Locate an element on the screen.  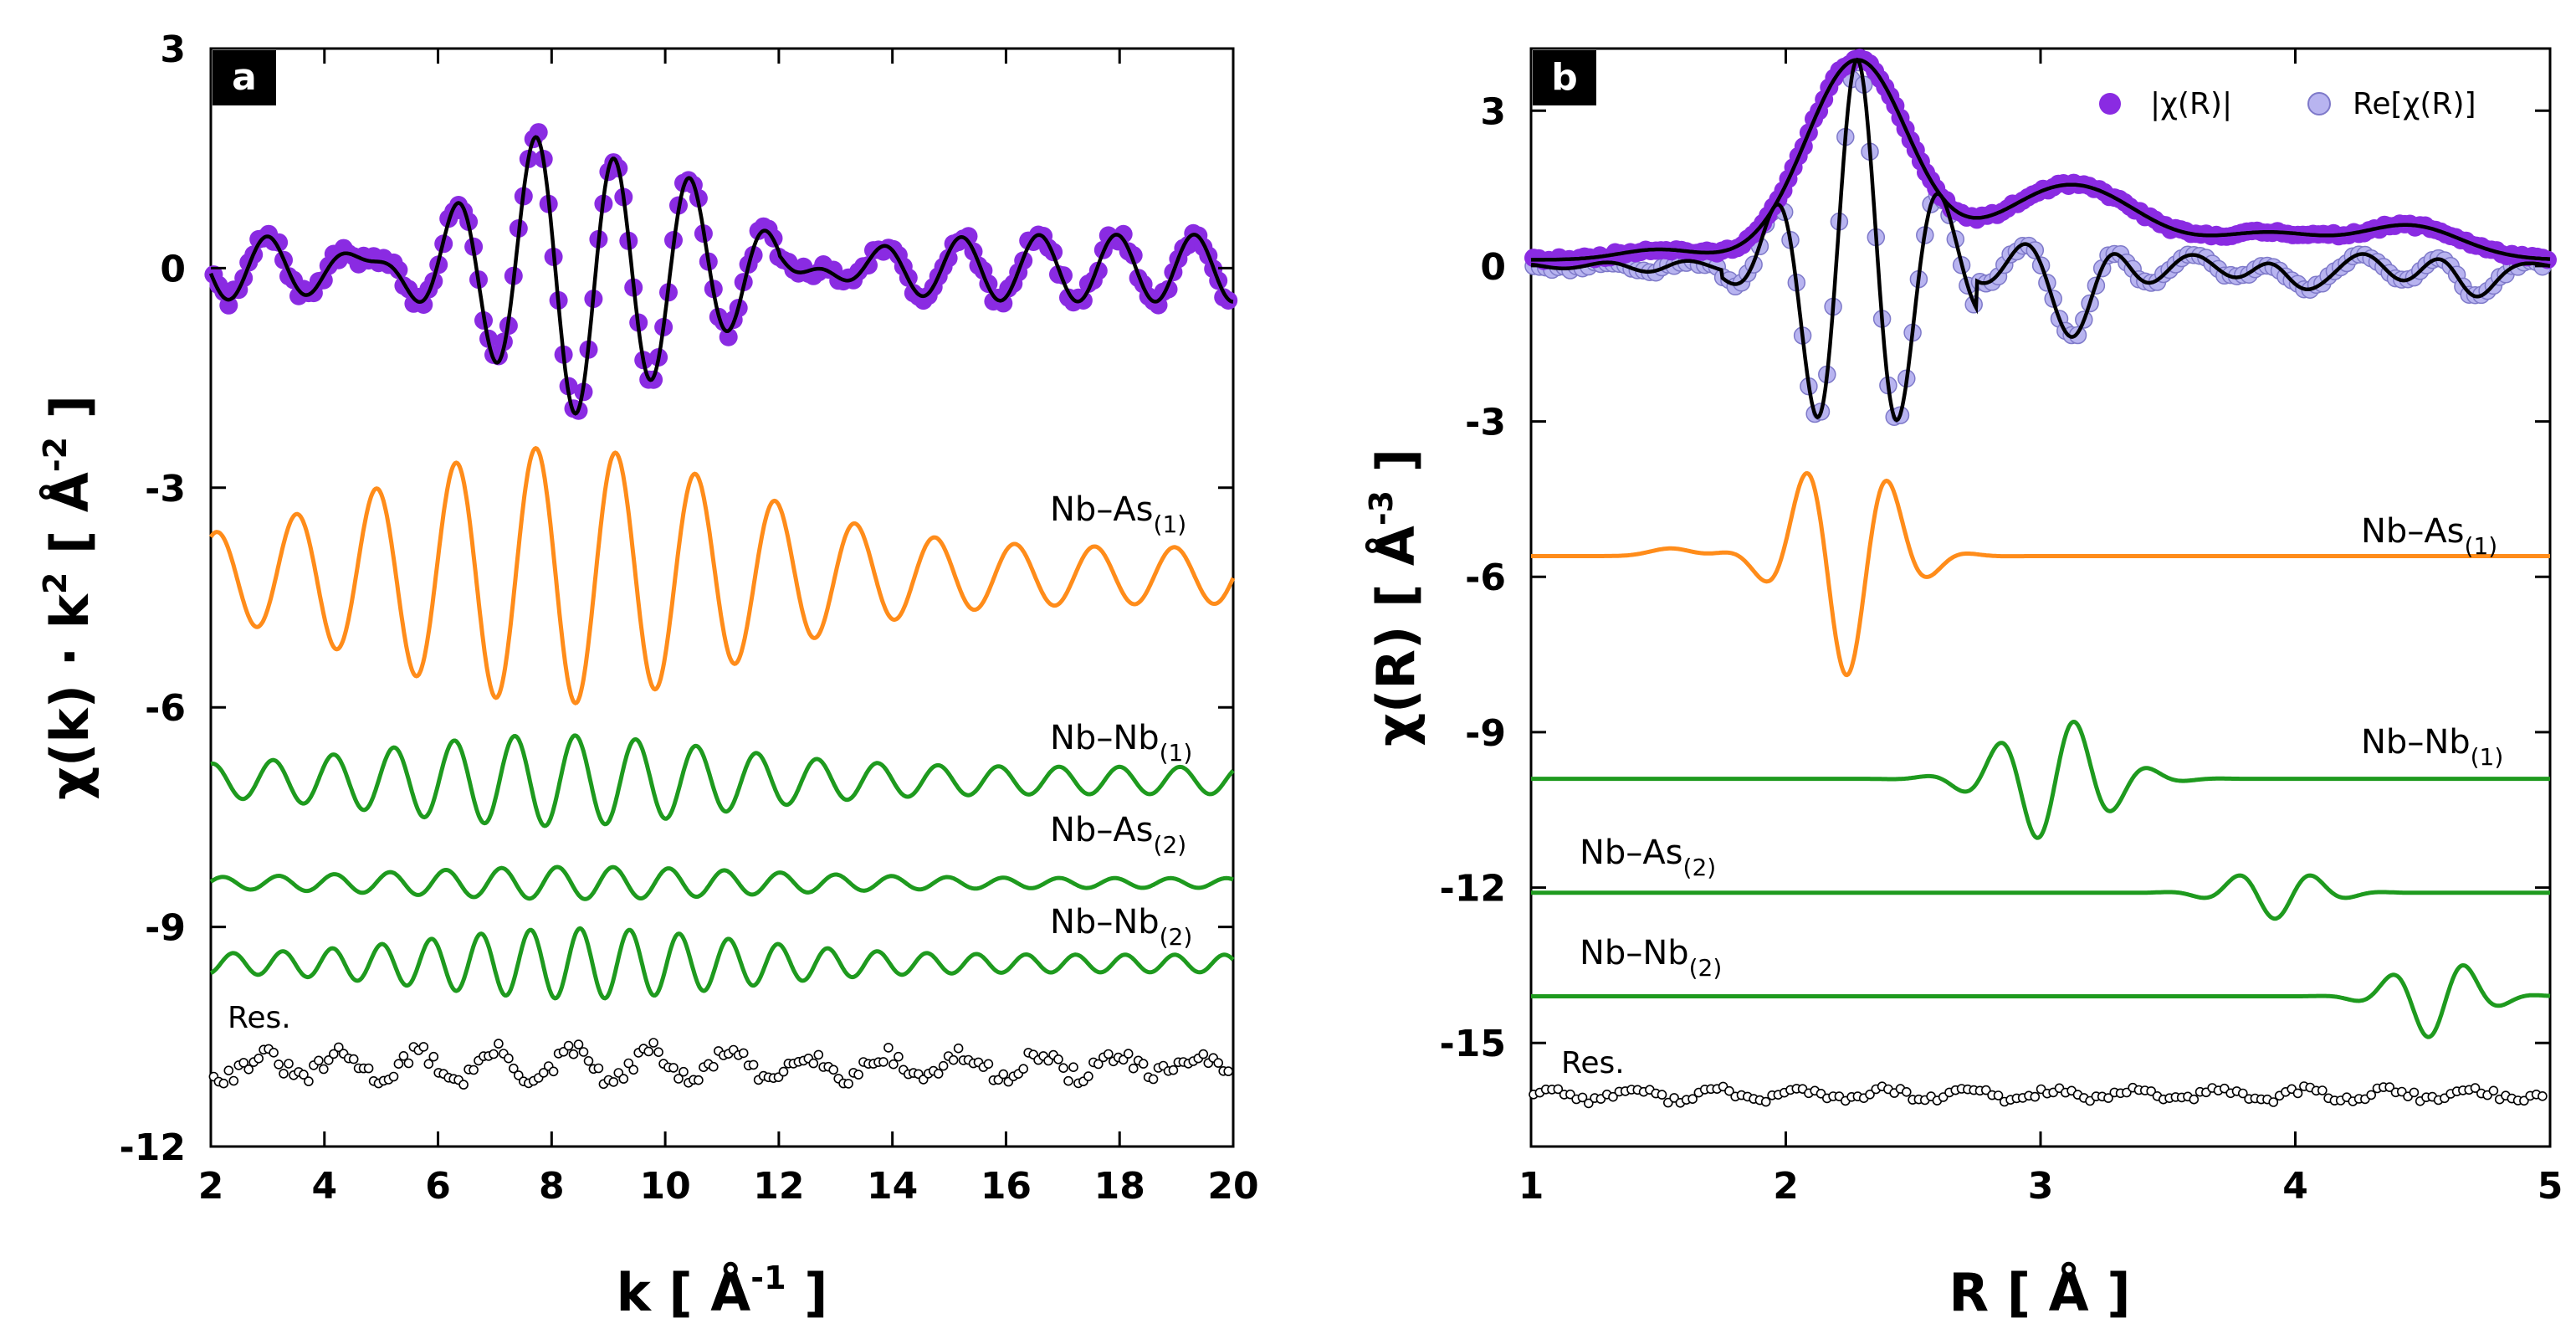
a-x-tick-label: 16 is located at coordinates (1006, 1186).